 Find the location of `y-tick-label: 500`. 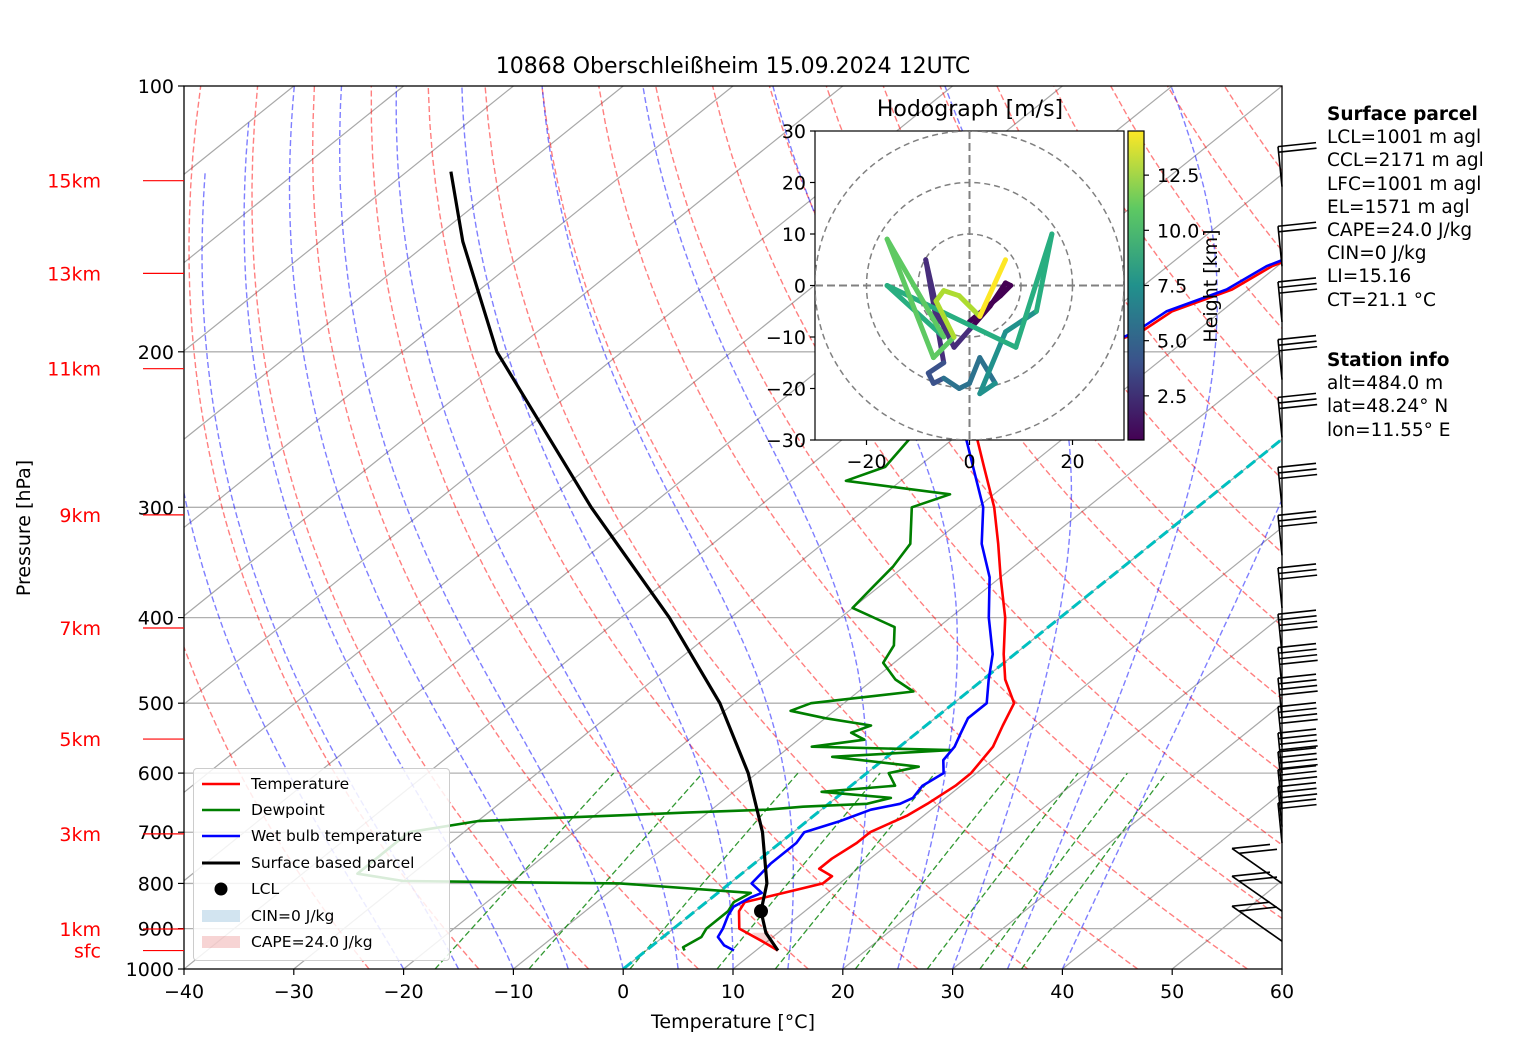

y-tick-label: 500 is located at coordinates (156, 704).